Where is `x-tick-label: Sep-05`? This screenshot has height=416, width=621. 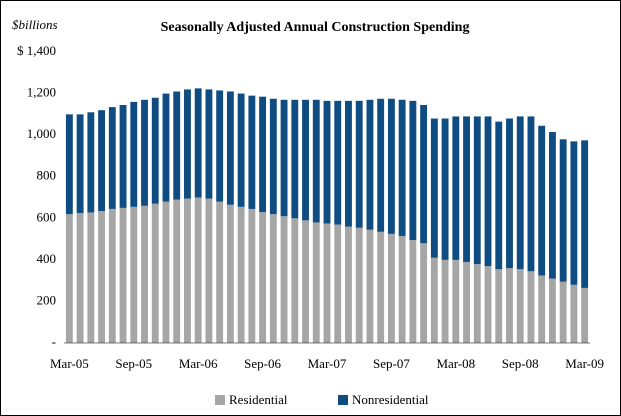
x-tick-label: Sep-05 is located at coordinates (133, 363).